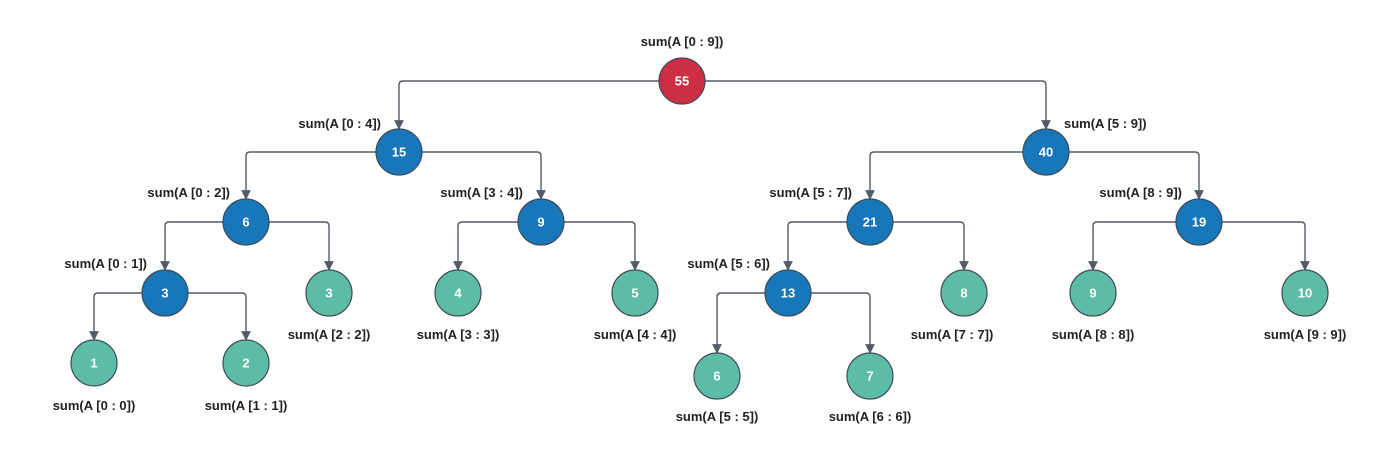 The height and width of the screenshot is (459, 1400). Describe the element at coordinates (635, 334) in the screenshot. I see `node-label: sum(A [4 : 4])` at that location.